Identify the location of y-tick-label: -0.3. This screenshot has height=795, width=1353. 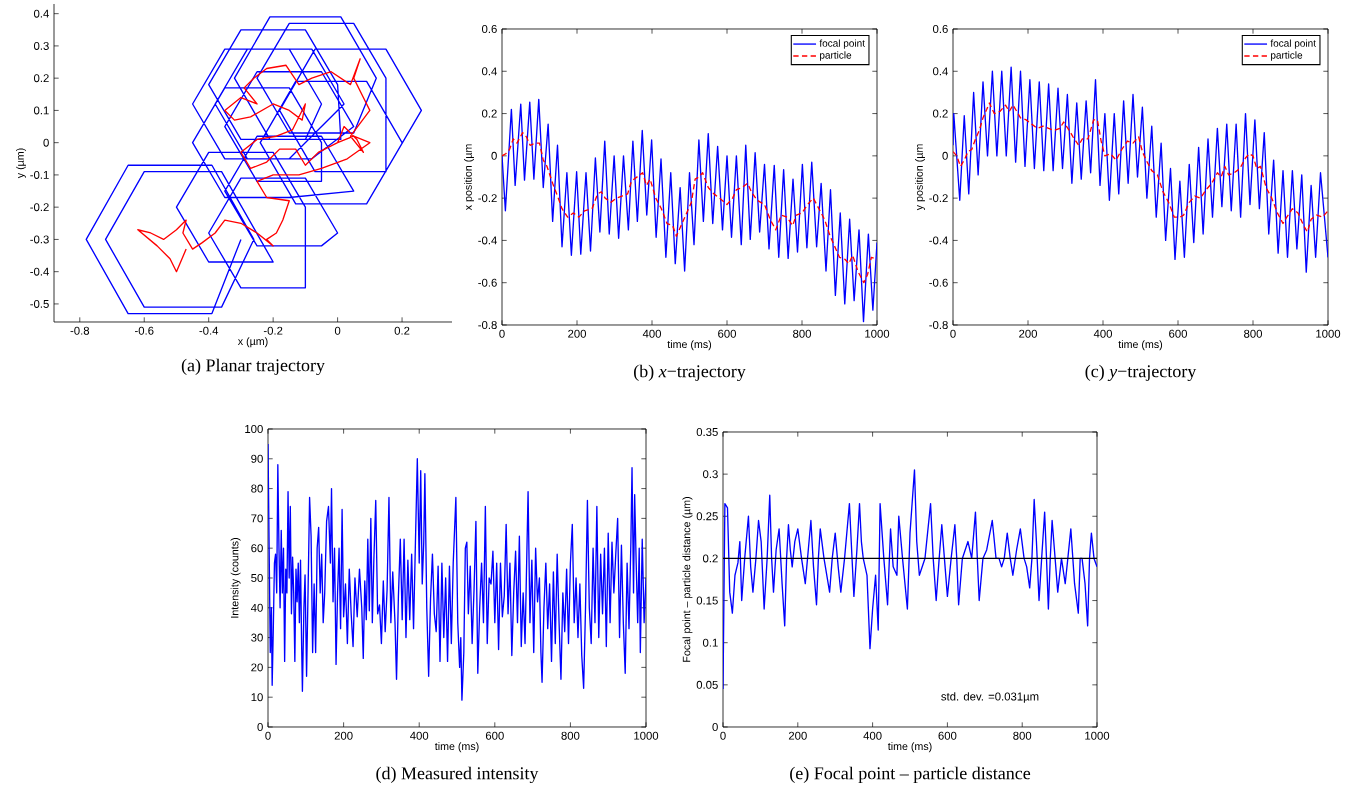
(39, 239).